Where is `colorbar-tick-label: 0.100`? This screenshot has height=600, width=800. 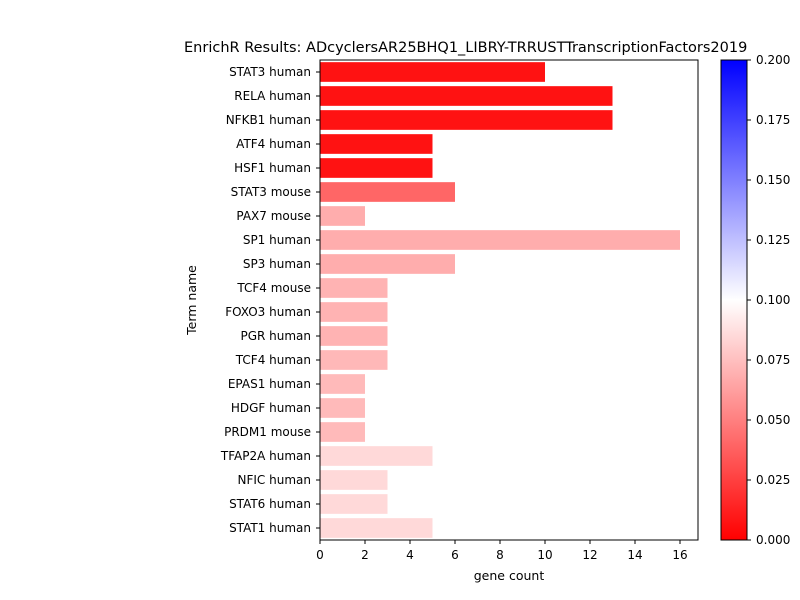 colorbar-tick-label: 0.100 is located at coordinates (773, 300).